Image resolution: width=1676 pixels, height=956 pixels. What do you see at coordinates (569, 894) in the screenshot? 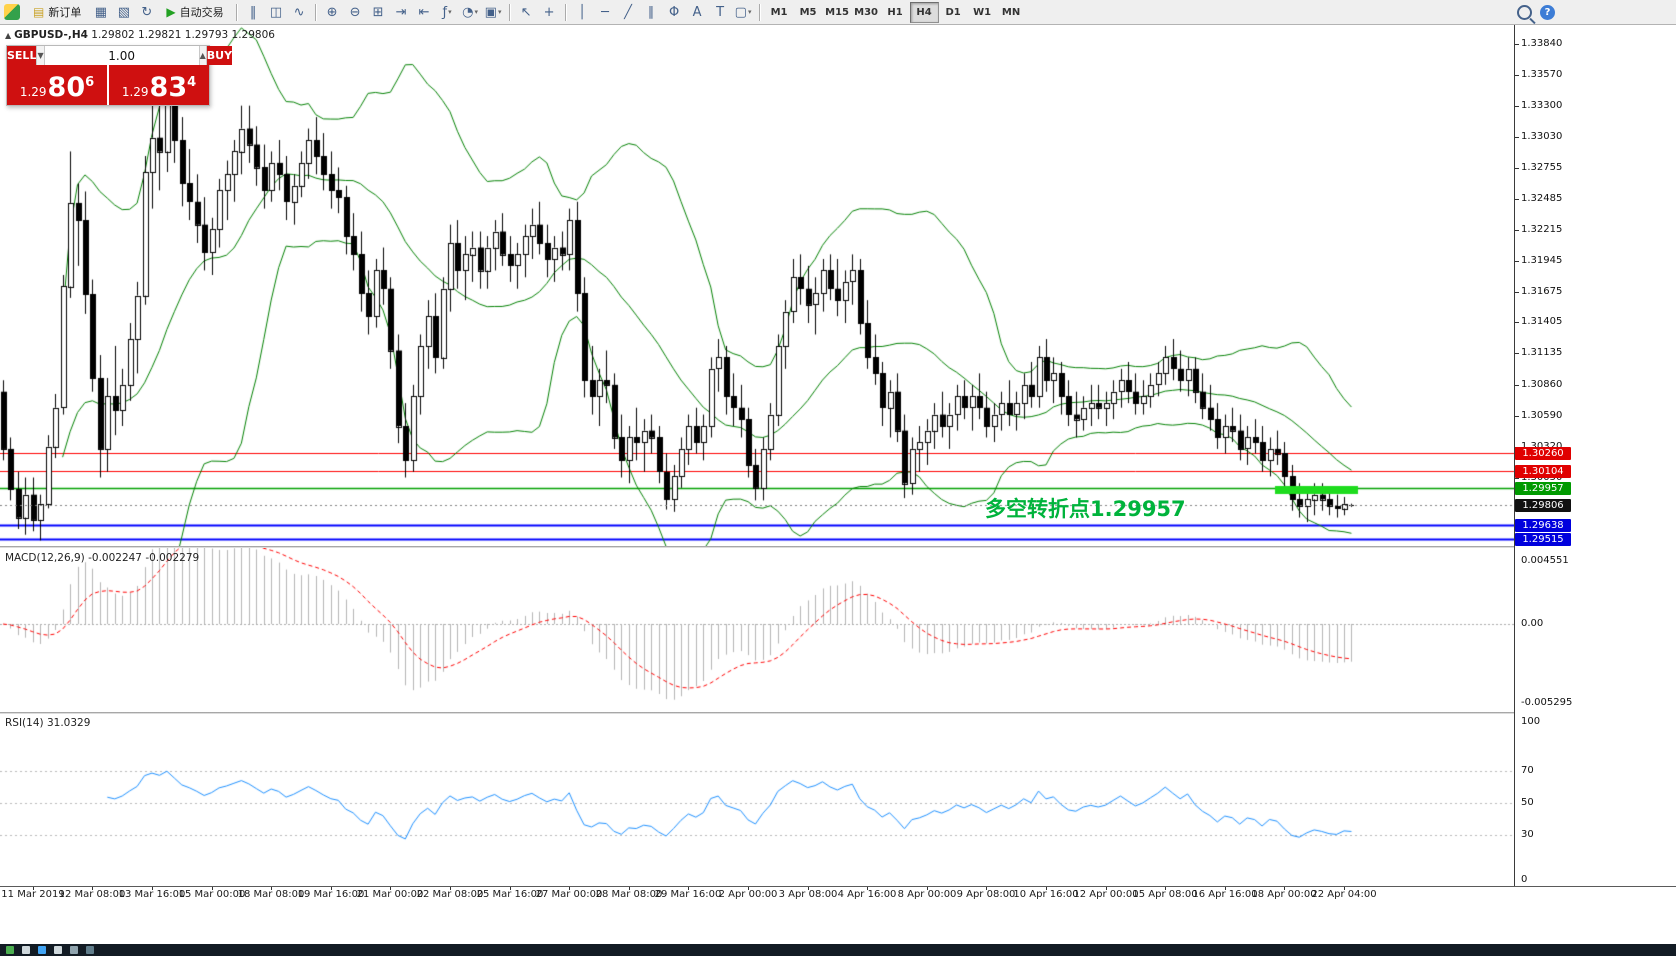
I see `time-axis-label: 27 Mar 00:00` at bounding box center [569, 894].